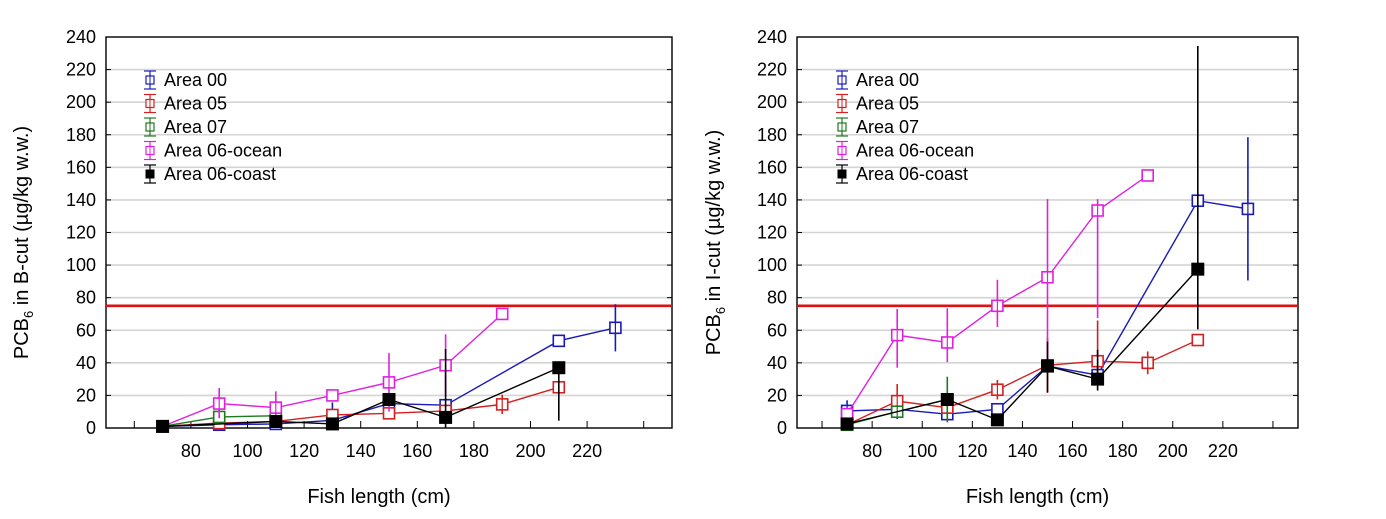  Describe the element at coordinates (714, 218) in the screenshot. I see `y-axis-title-rest: in I-cut (µg/kg w.w.)` at that location.